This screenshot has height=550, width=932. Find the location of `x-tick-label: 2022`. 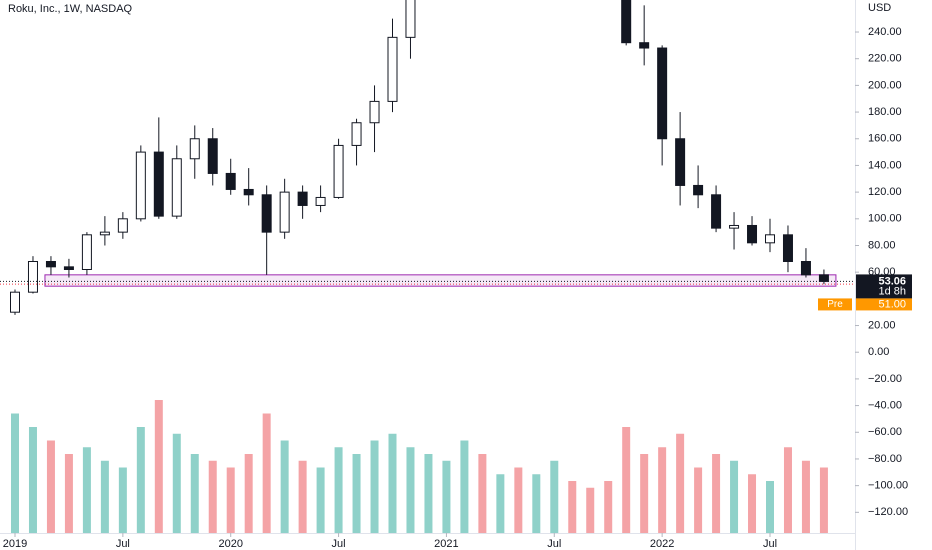

x-tick-label: 2022 is located at coordinates (662, 544).